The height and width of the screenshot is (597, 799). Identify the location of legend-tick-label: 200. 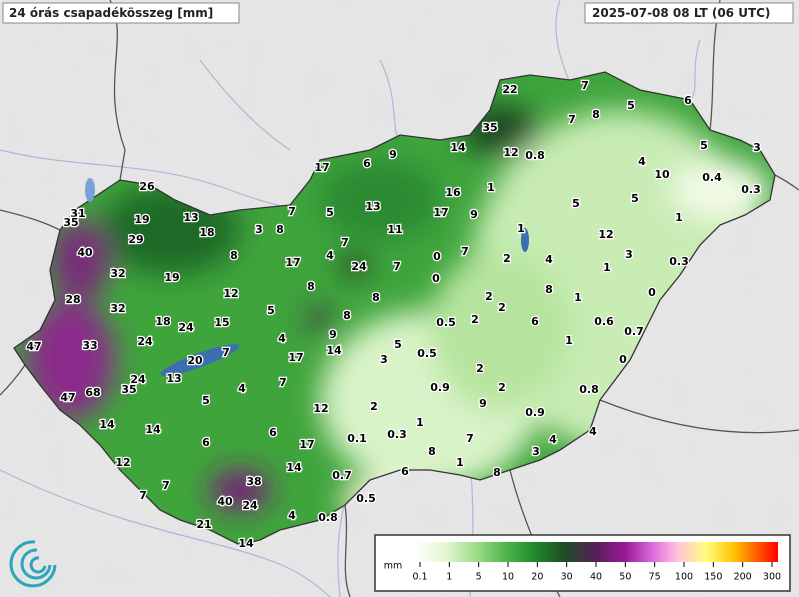
(743, 577).